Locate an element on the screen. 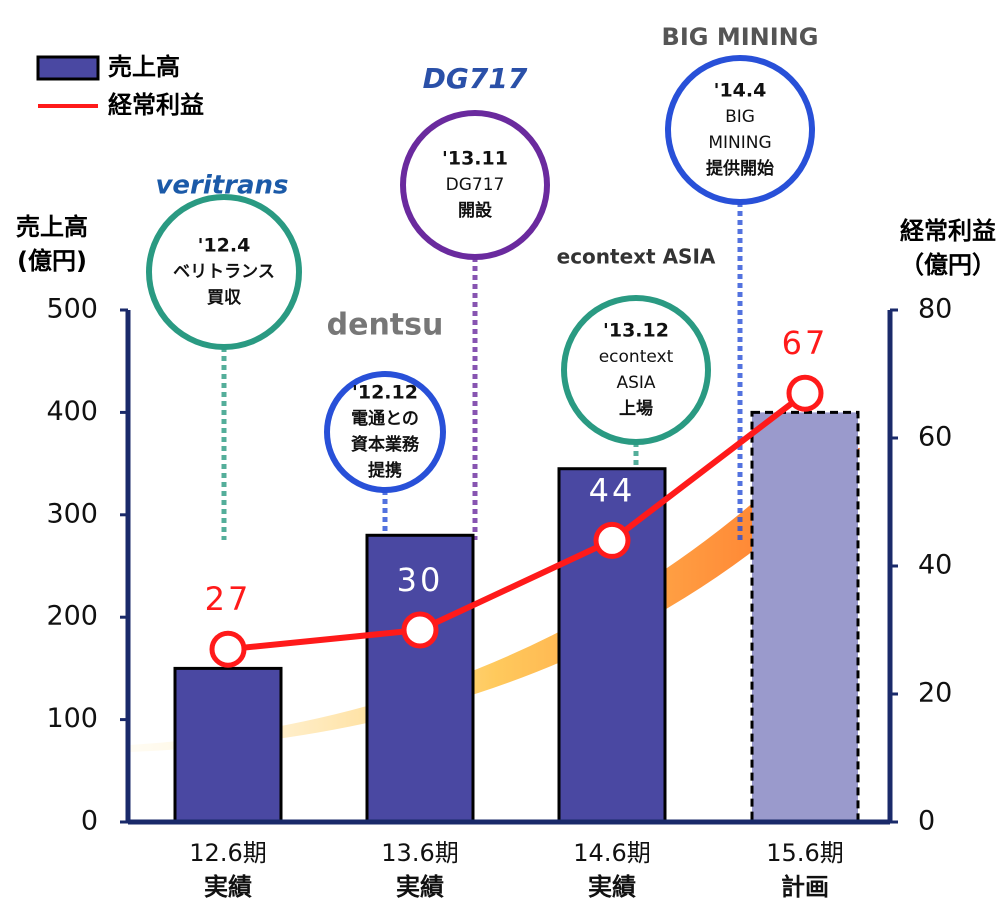 The image size is (1002, 902). y2-axis-title: 経常利益 is located at coordinates (948, 231).